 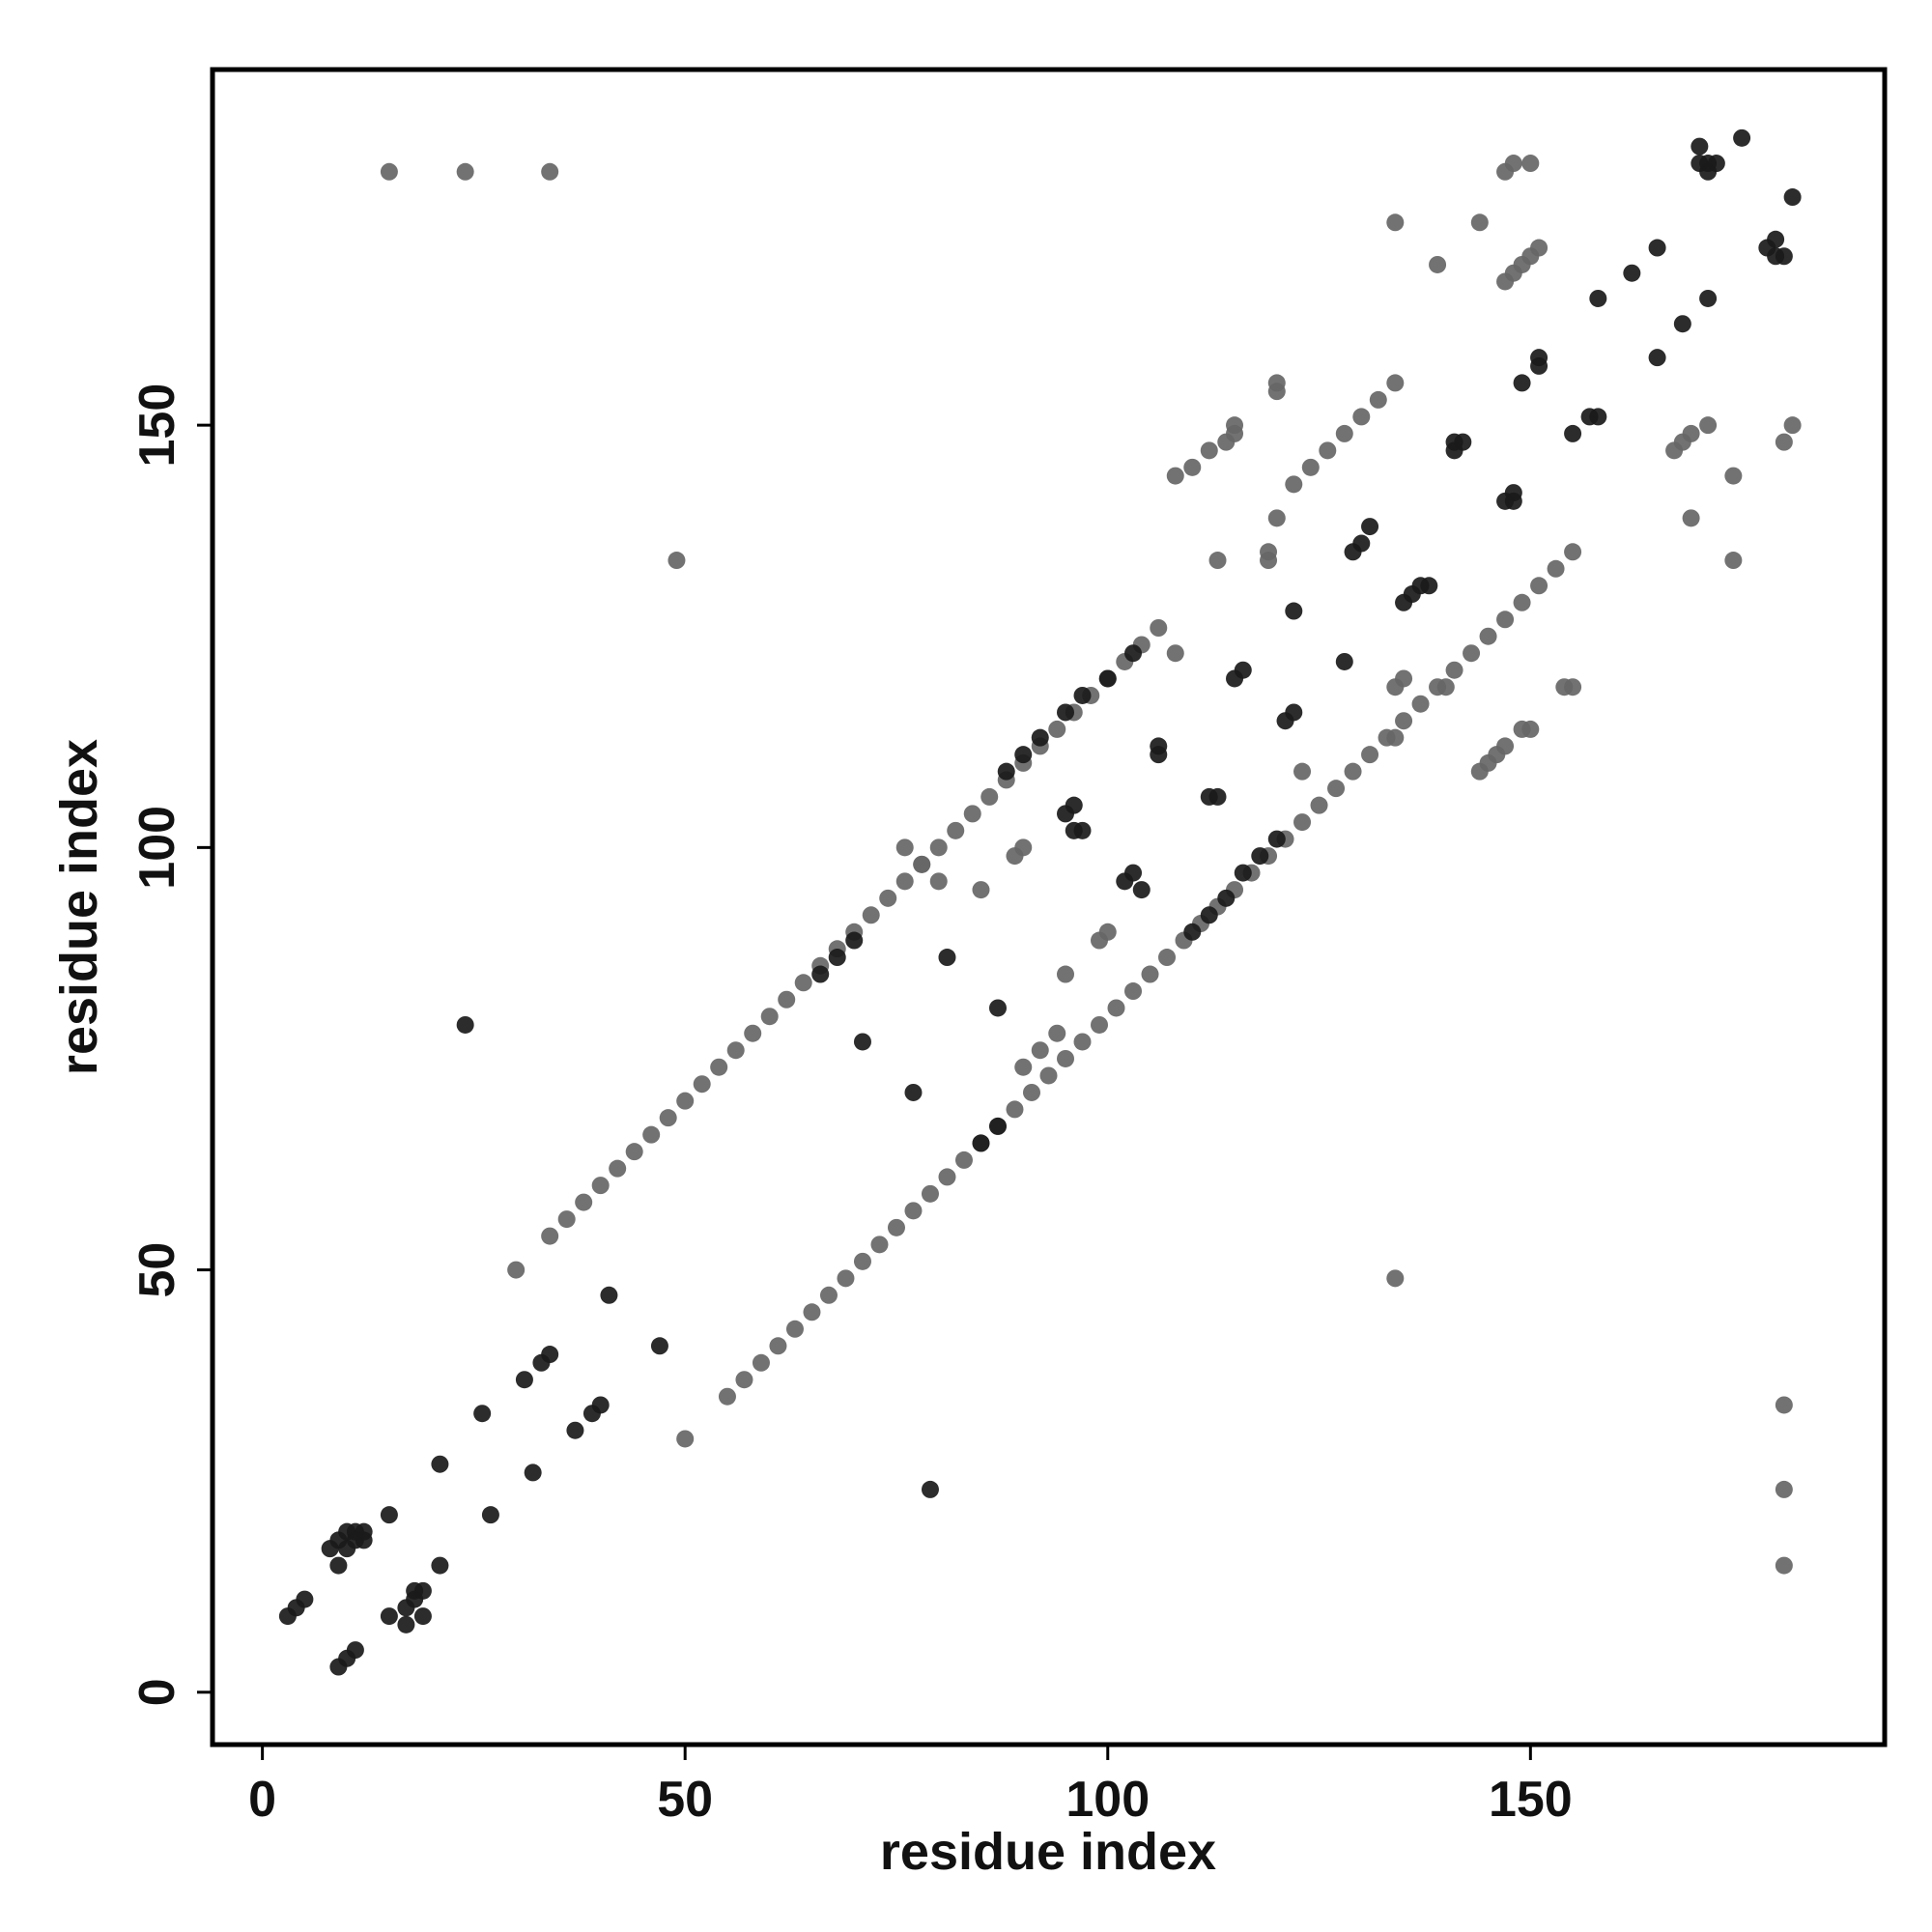 What do you see at coordinates (79, 907) in the screenshot?
I see `y-axis-label: residue index` at bounding box center [79, 907].